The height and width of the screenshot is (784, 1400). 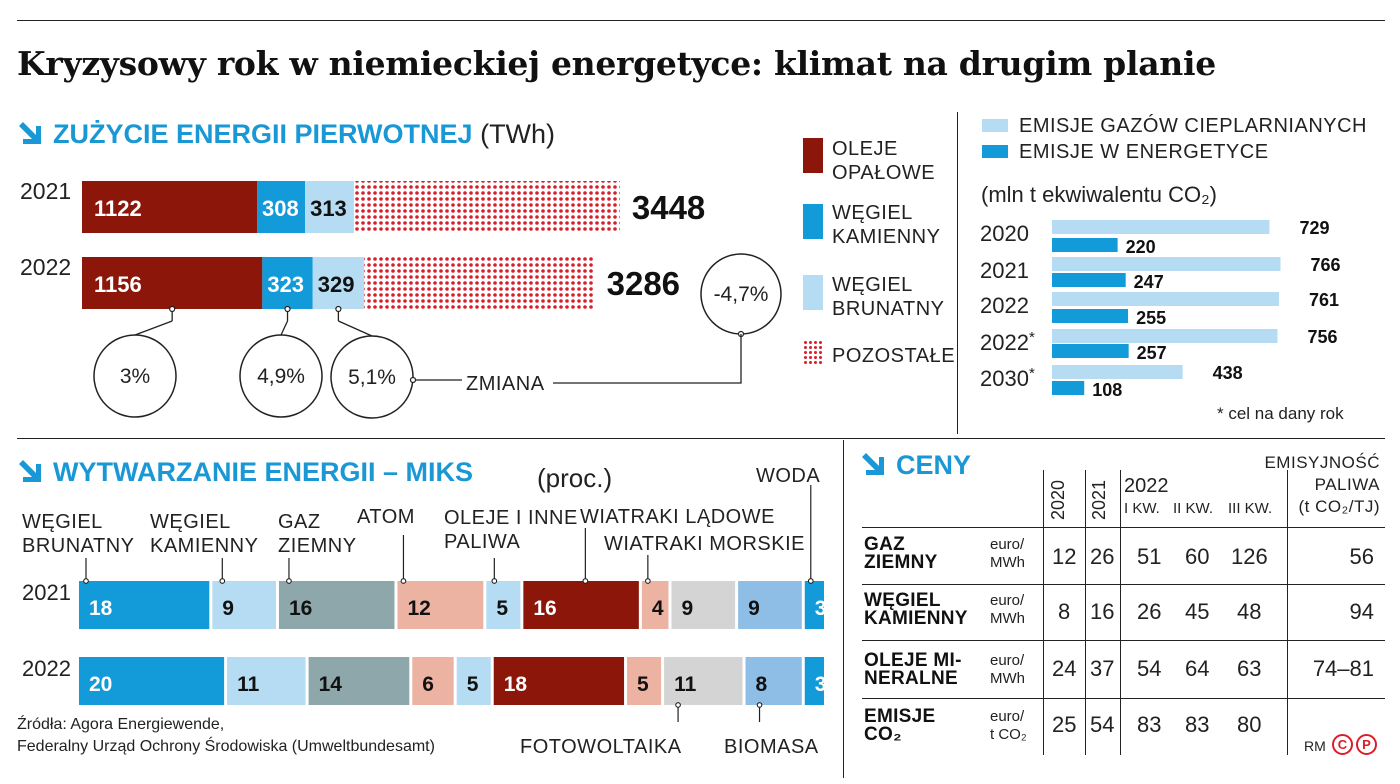 What do you see at coordinates (1361, 556) in the screenshot?
I see `row-gaz-emis: 56` at bounding box center [1361, 556].